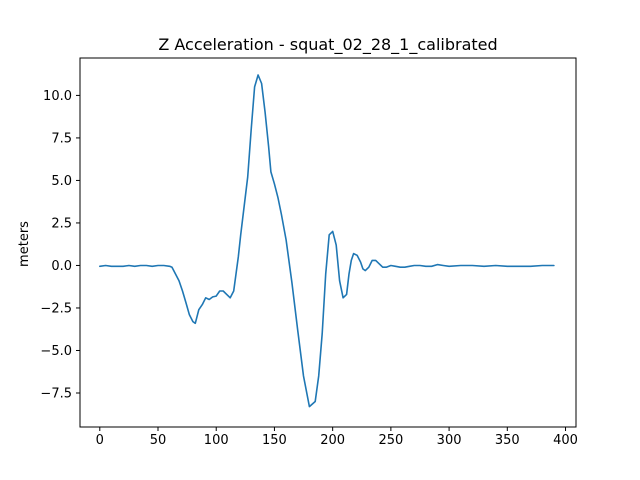 Image resolution: width=640 pixels, height=480 pixels. I want to click on y-axis-label: meters, so click(24, 244).